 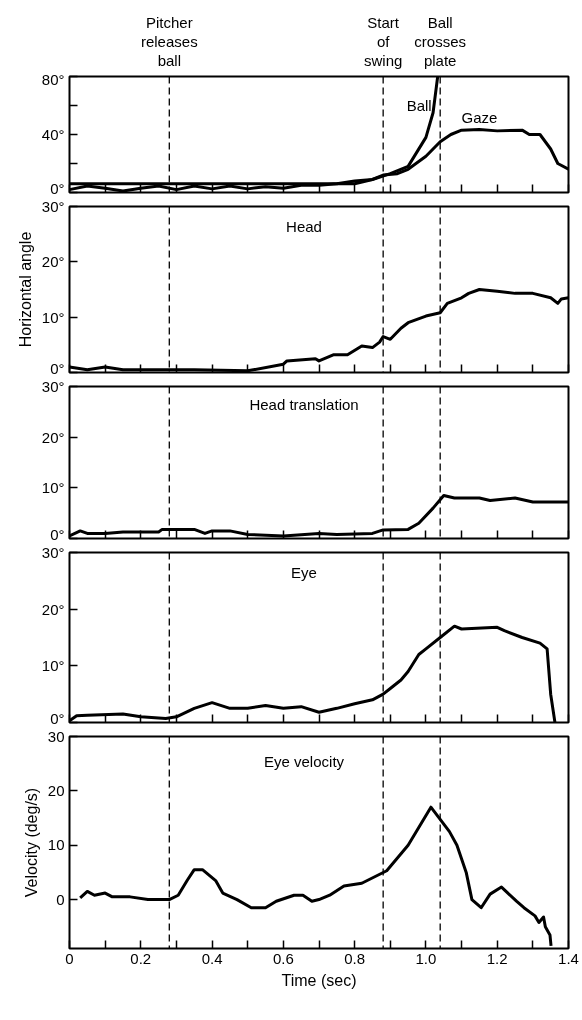 What do you see at coordinates (304, 226) in the screenshot?
I see `text: Head` at bounding box center [304, 226].